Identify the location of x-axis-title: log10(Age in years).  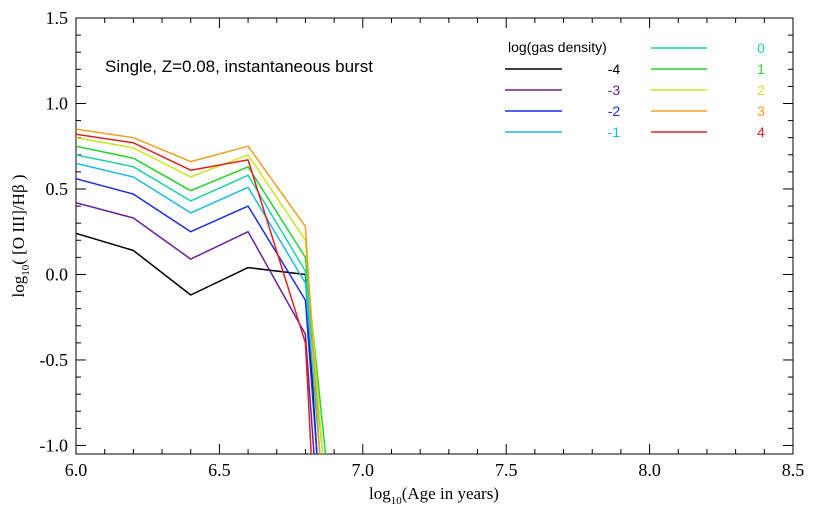
(434, 495).